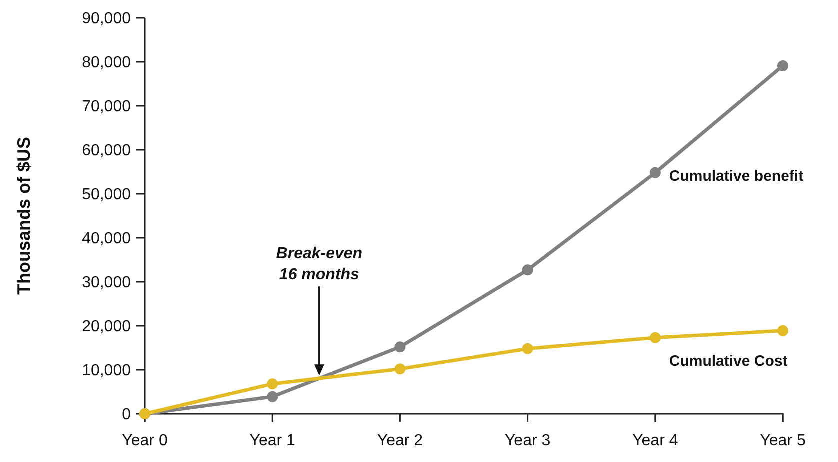 Image resolution: width=838 pixels, height=462 pixels. I want to click on y-tick-label: 70,000, so click(107, 107).